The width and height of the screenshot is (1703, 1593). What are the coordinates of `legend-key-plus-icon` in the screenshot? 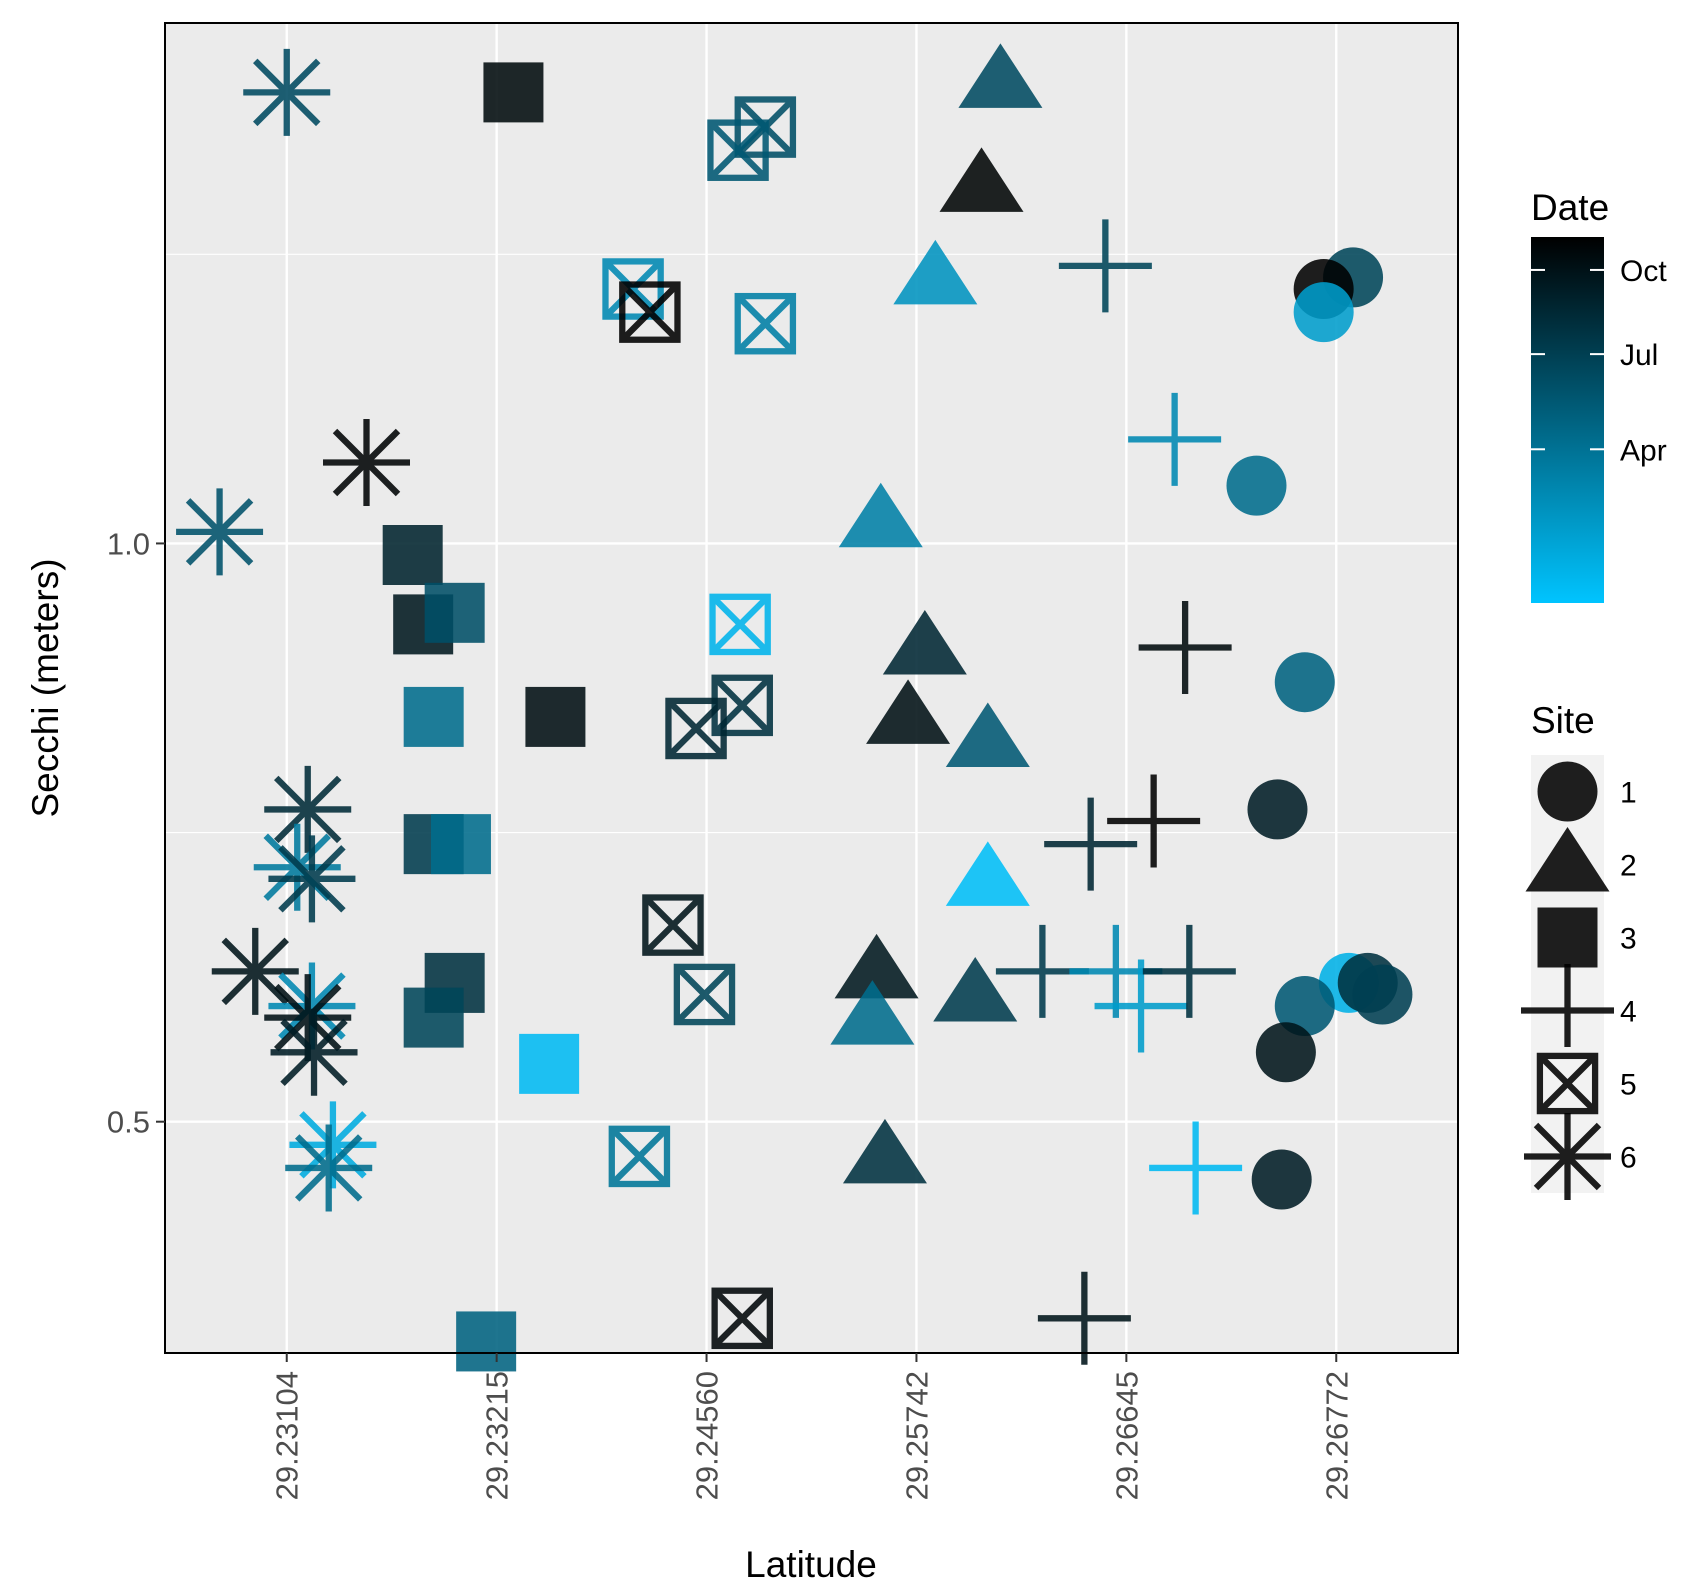 It's located at (1567, 1010).